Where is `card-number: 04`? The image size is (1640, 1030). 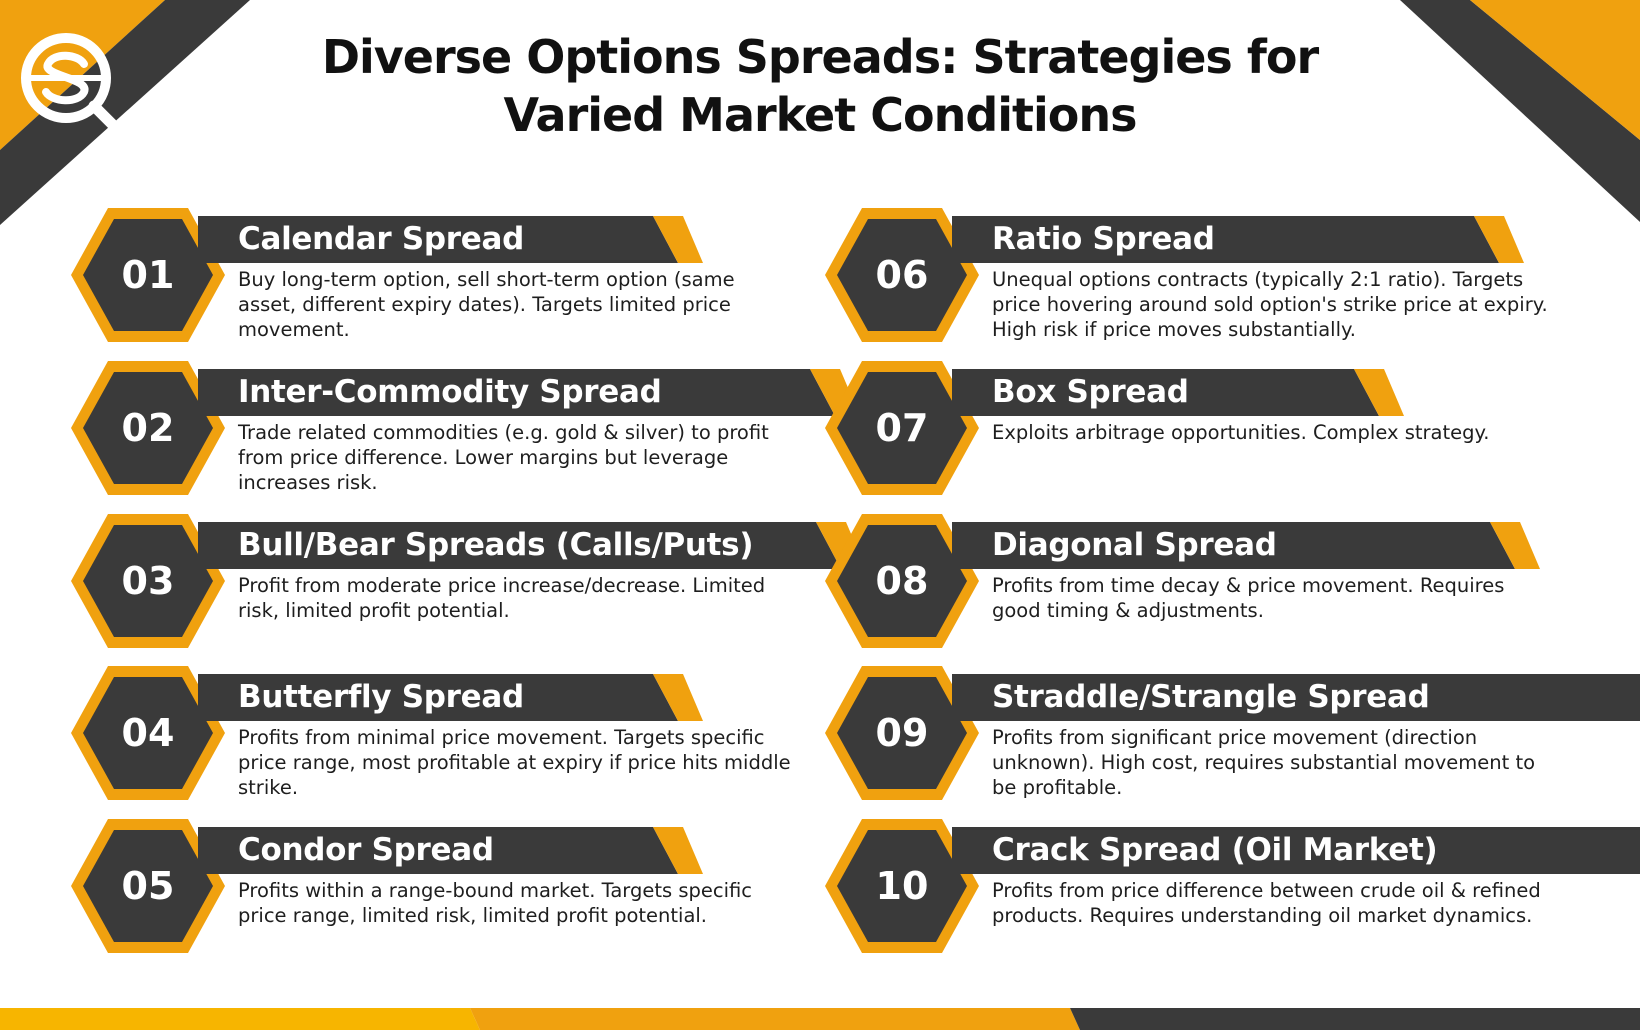
card-number: 04 is located at coordinates (148, 733).